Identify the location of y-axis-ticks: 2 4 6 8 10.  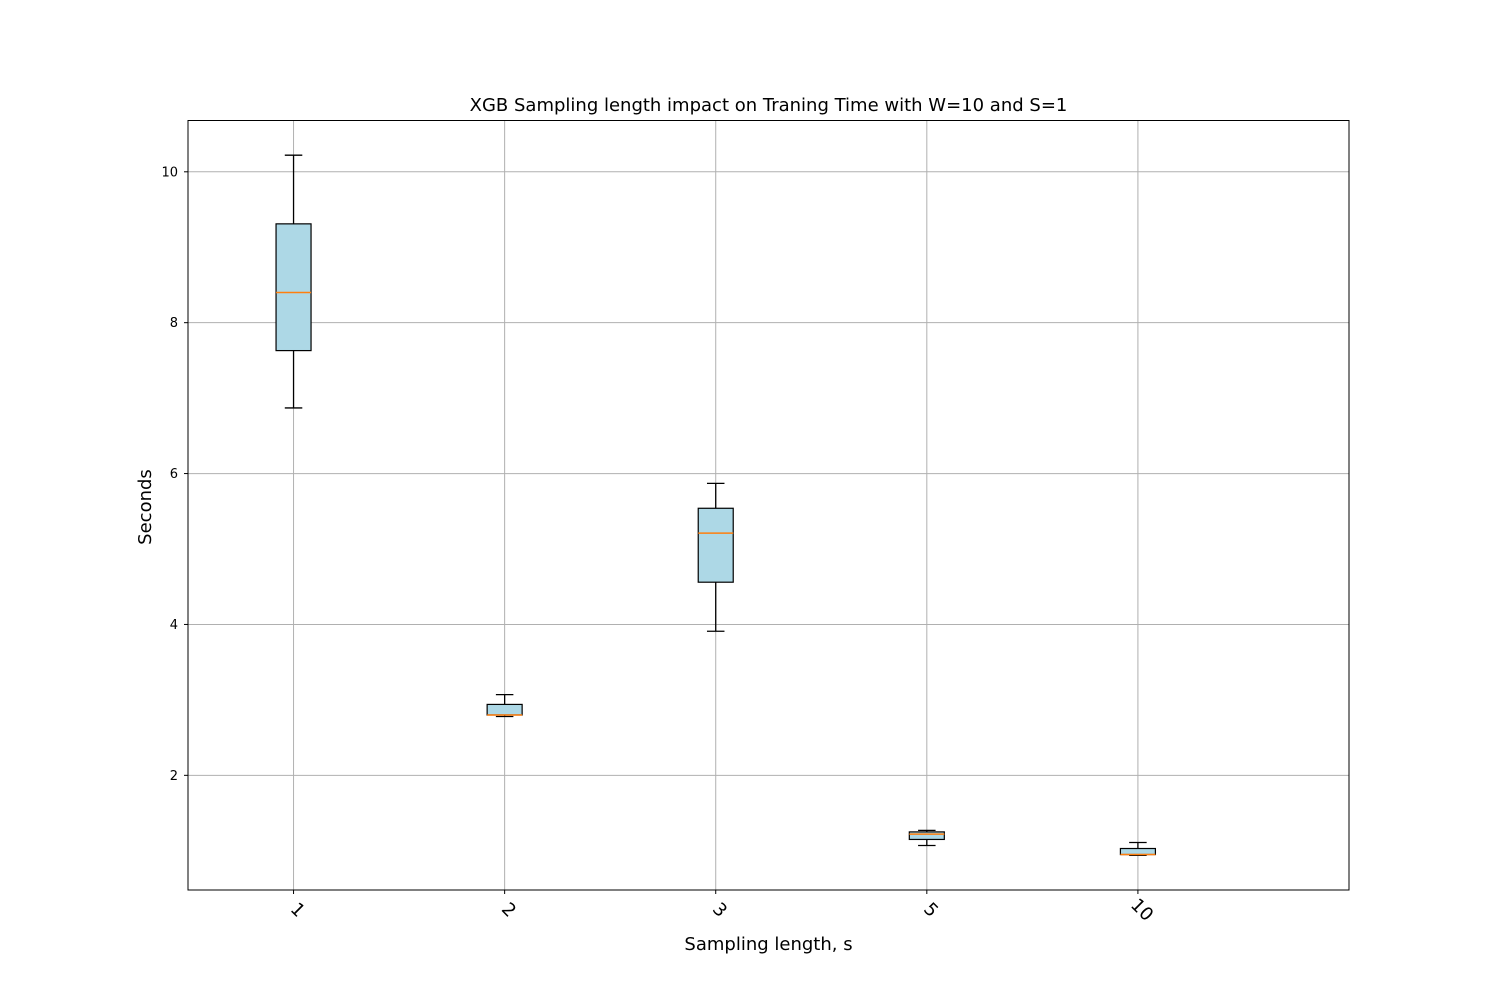
(174, 474).